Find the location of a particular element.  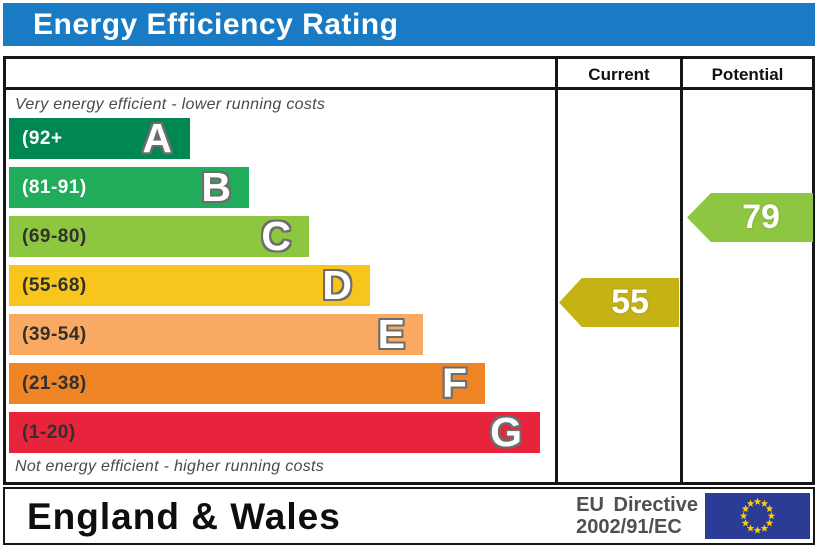

band-range-label: (1-20) is located at coordinates (49, 432).